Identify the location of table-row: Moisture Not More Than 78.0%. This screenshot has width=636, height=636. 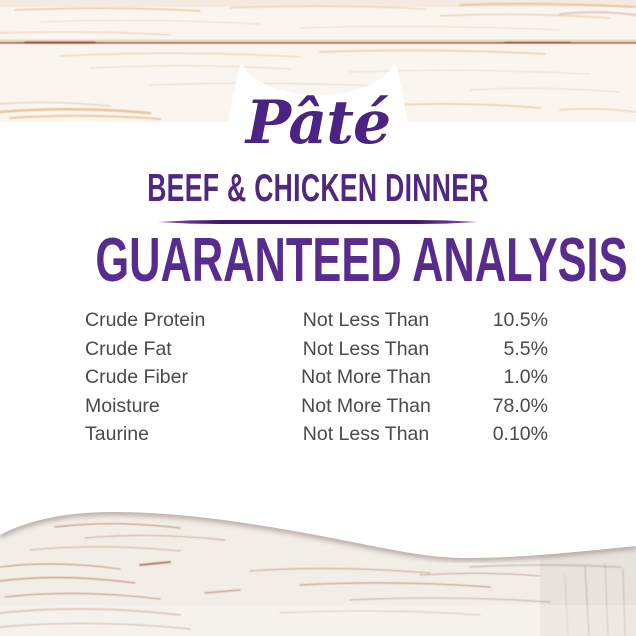
(316, 406).